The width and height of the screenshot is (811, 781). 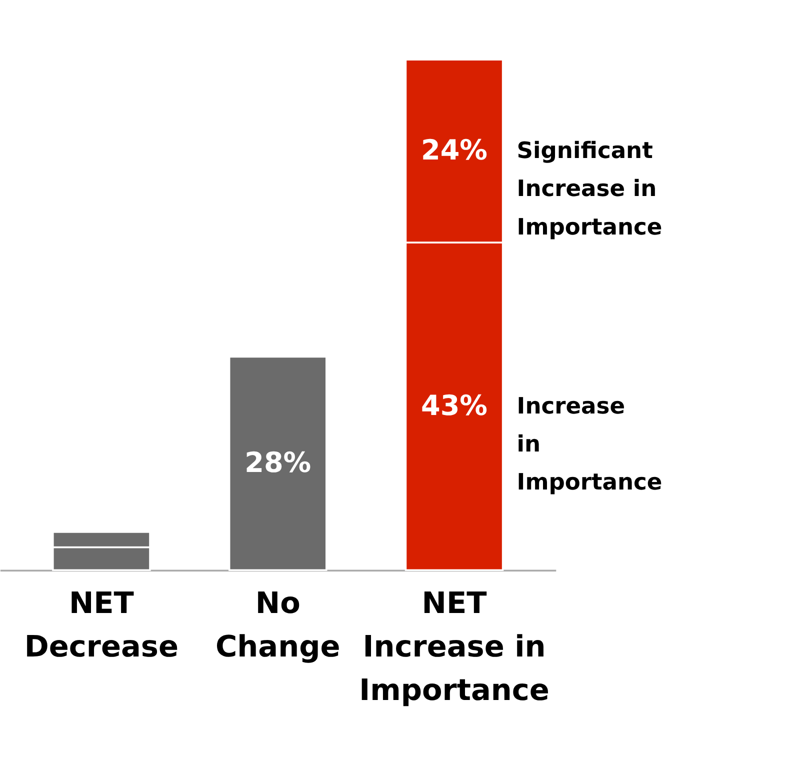 I want to click on bar, so click(x=278, y=464).